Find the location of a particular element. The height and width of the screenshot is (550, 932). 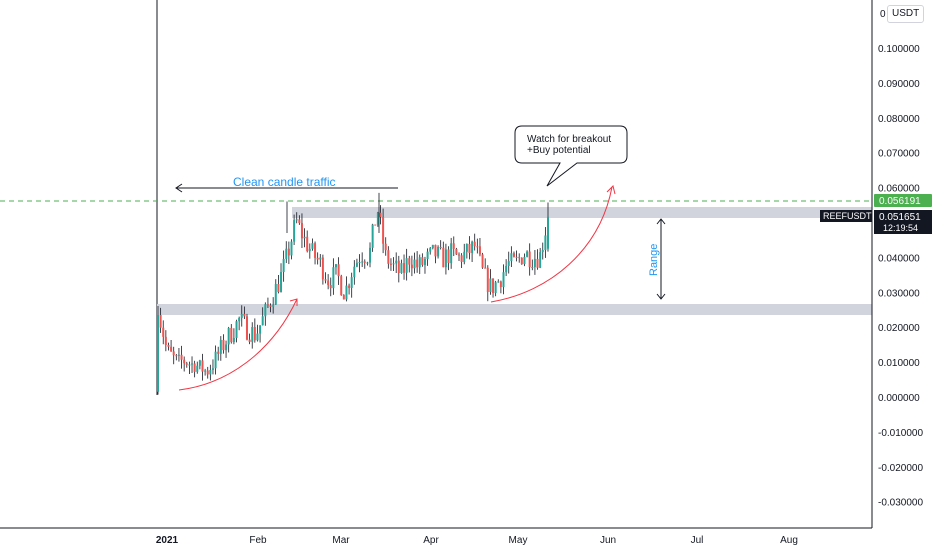

range-label: Range is located at coordinates (654, 260).